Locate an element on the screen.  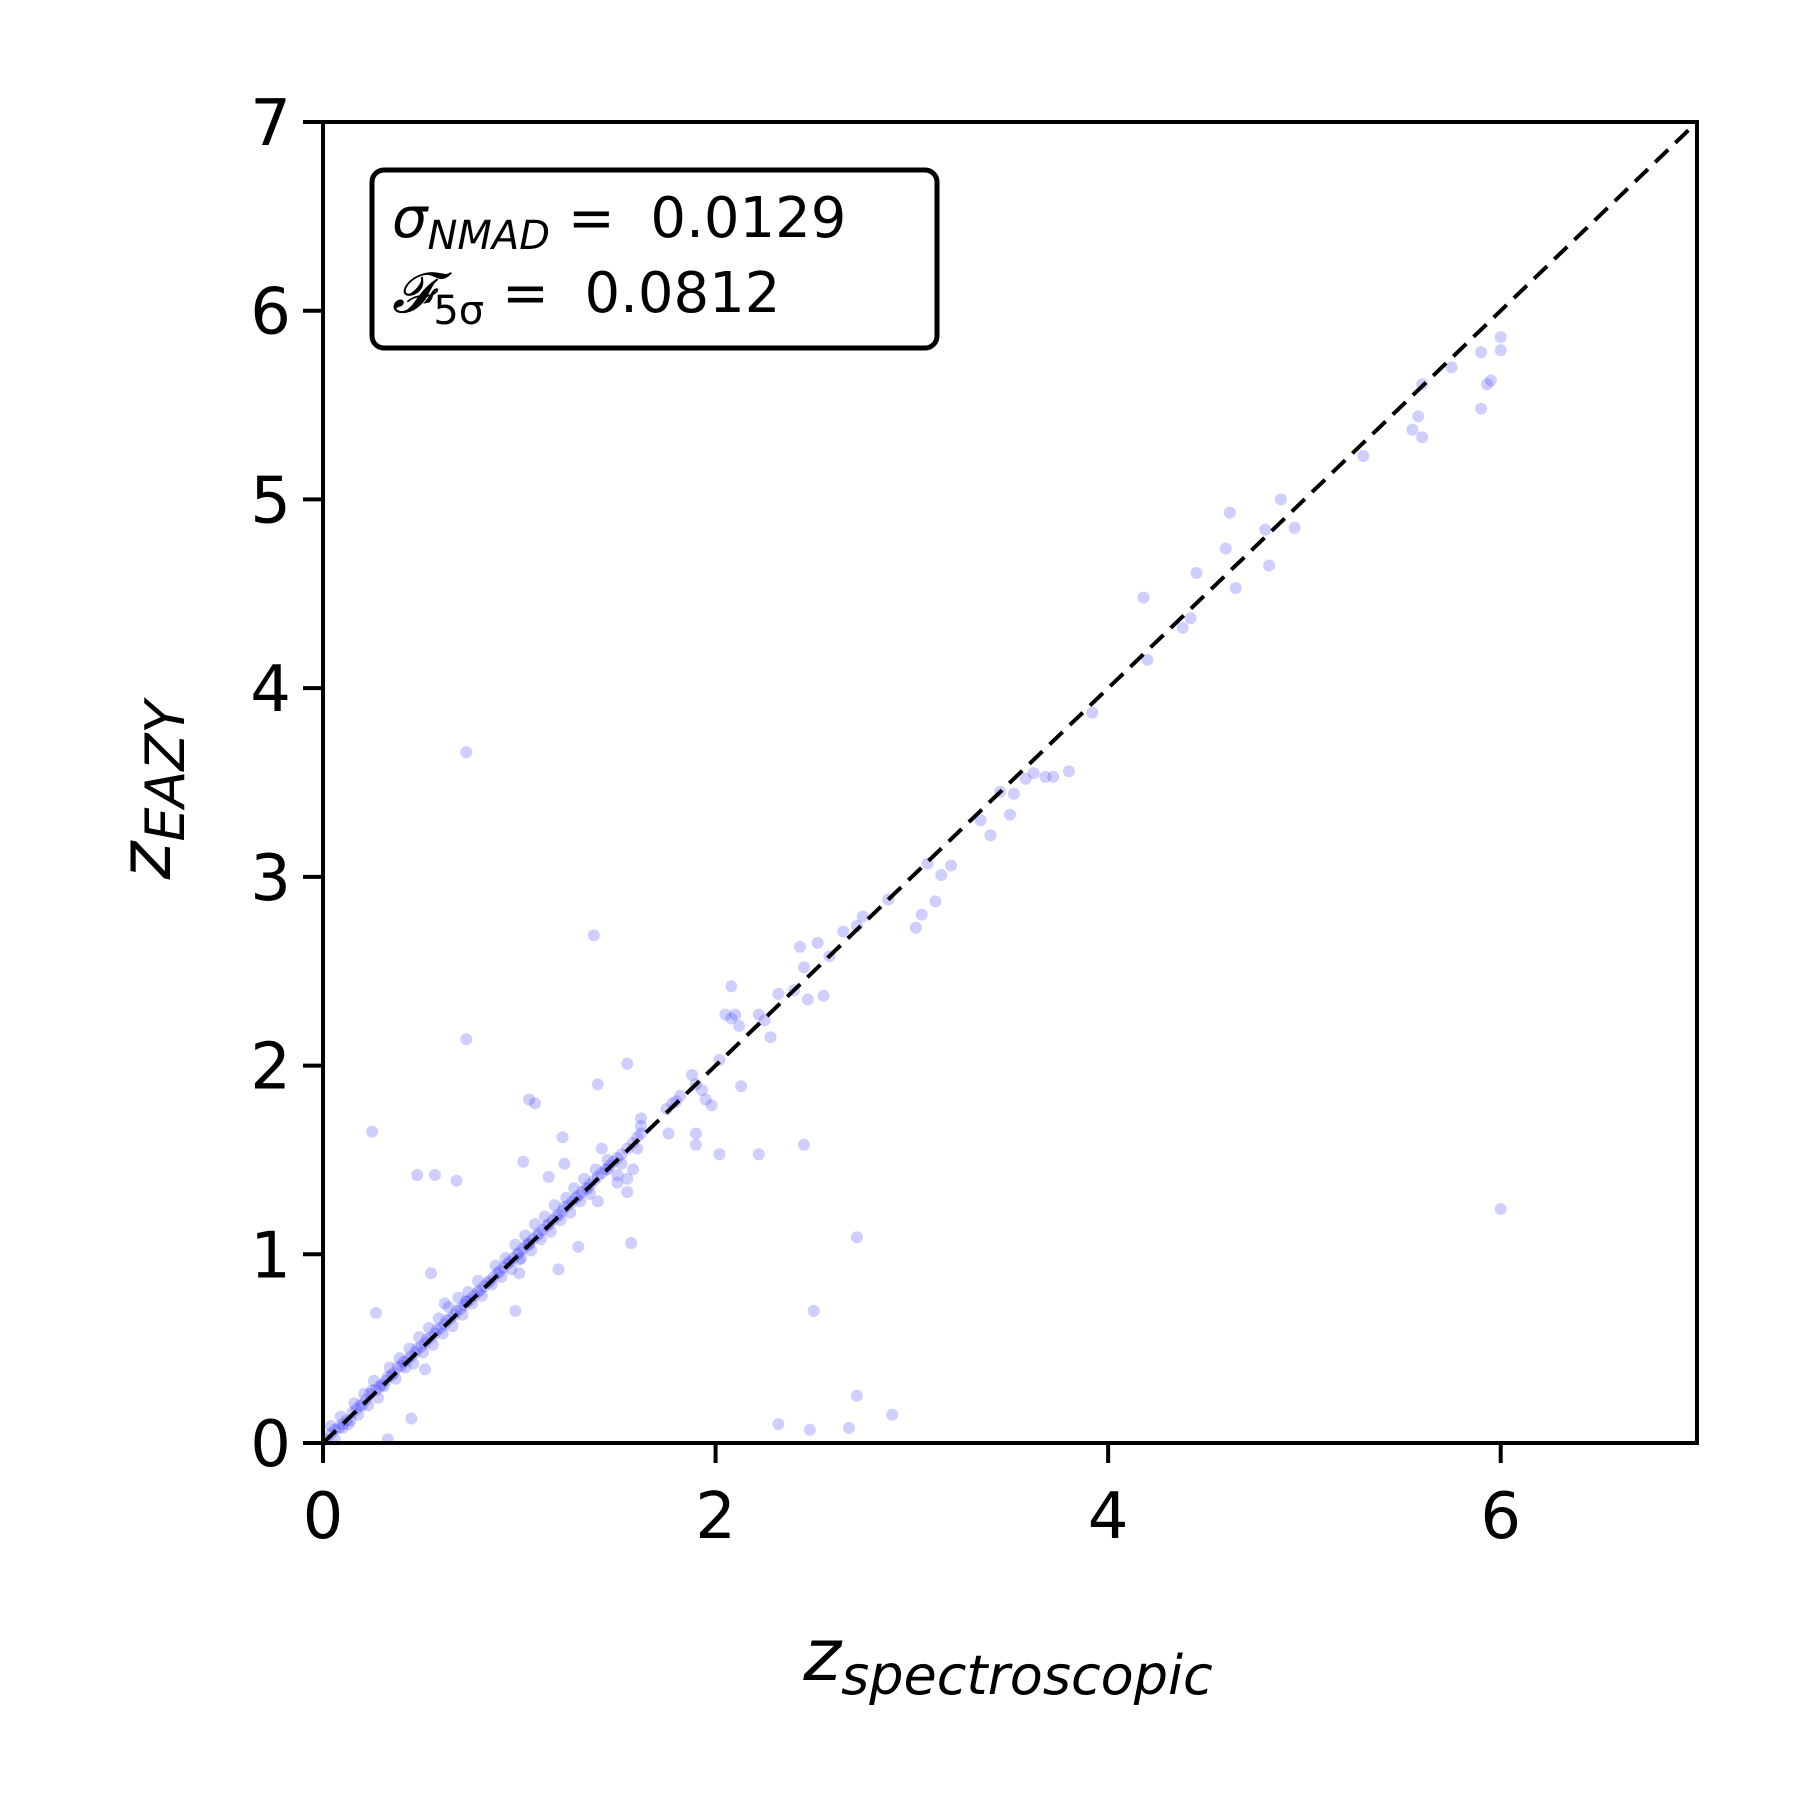
f-value: = 0.0812 is located at coordinates (632, 293).